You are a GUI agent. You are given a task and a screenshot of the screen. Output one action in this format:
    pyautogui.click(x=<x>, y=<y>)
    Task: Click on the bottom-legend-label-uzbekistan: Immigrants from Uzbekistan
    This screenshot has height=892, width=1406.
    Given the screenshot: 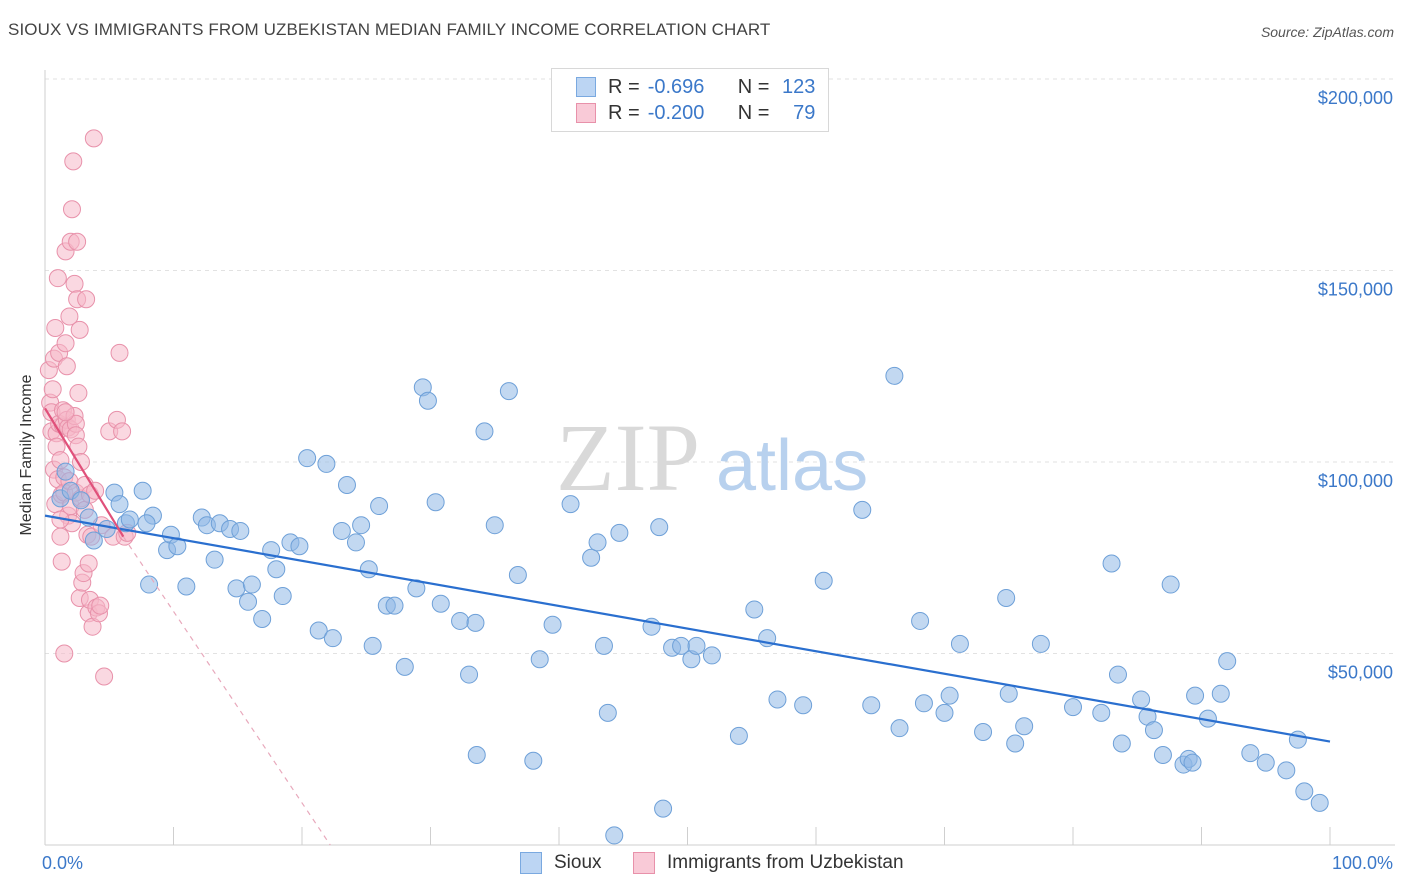 What is the action you would take?
    pyautogui.click(x=785, y=862)
    